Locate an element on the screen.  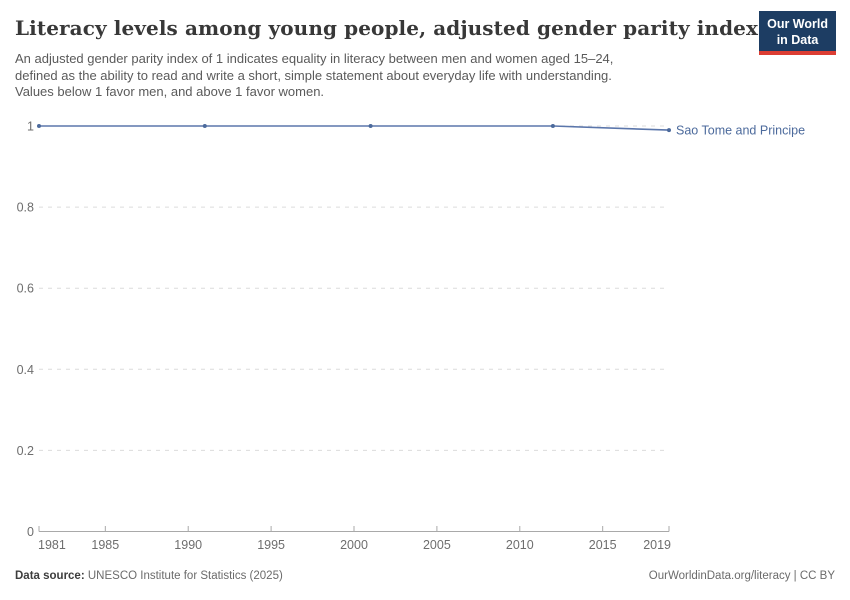
y-axis-tick-label: 0 is located at coordinates (30, 532).